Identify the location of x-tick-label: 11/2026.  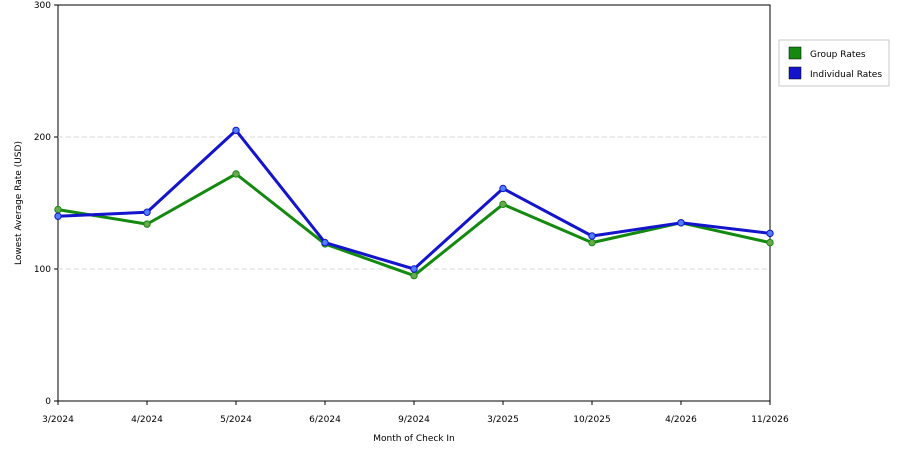
(770, 420).